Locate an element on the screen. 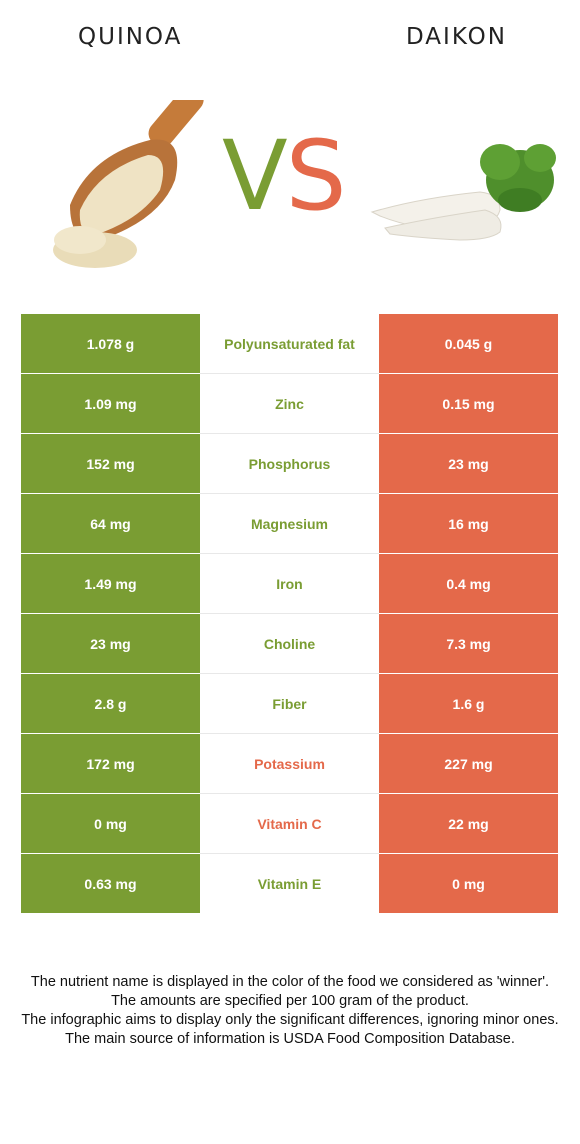 Image resolution: width=580 pixels, height=1144 pixels. nutrient-name: Potassium is located at coordinates (289, 763).